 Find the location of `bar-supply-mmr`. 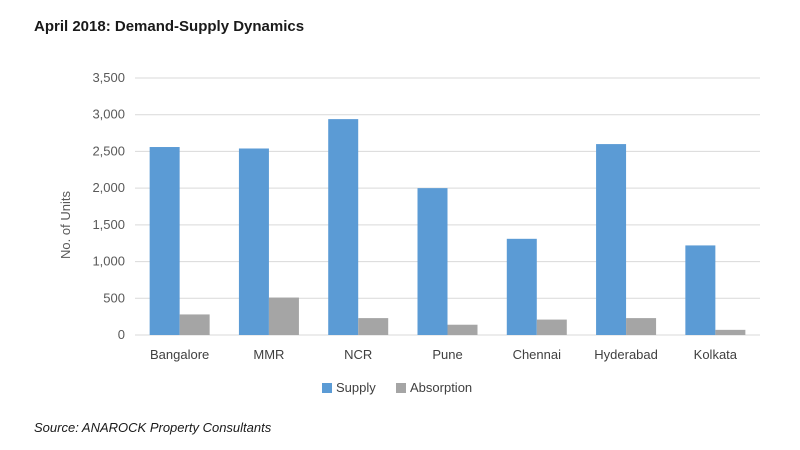

bar-supply-mmr is located at coordinates (253, 241).